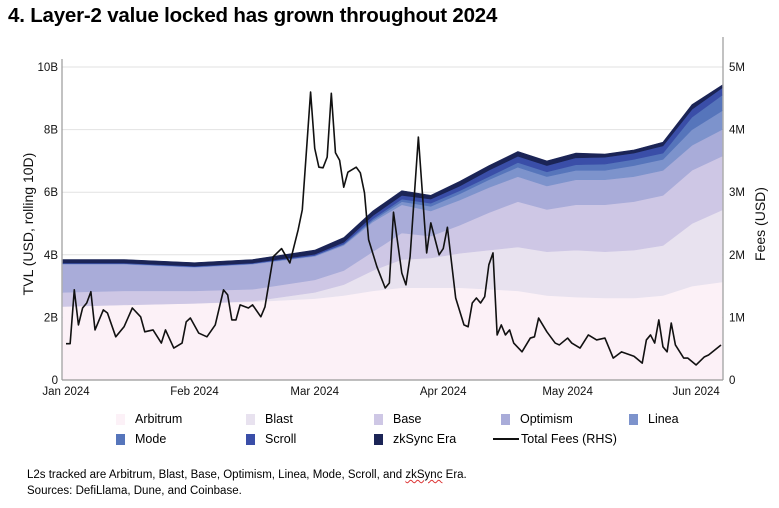  What do you see at coordinates (506, 439) in the screenshot?
I see `legend-line` at bounding box center [506, 439].